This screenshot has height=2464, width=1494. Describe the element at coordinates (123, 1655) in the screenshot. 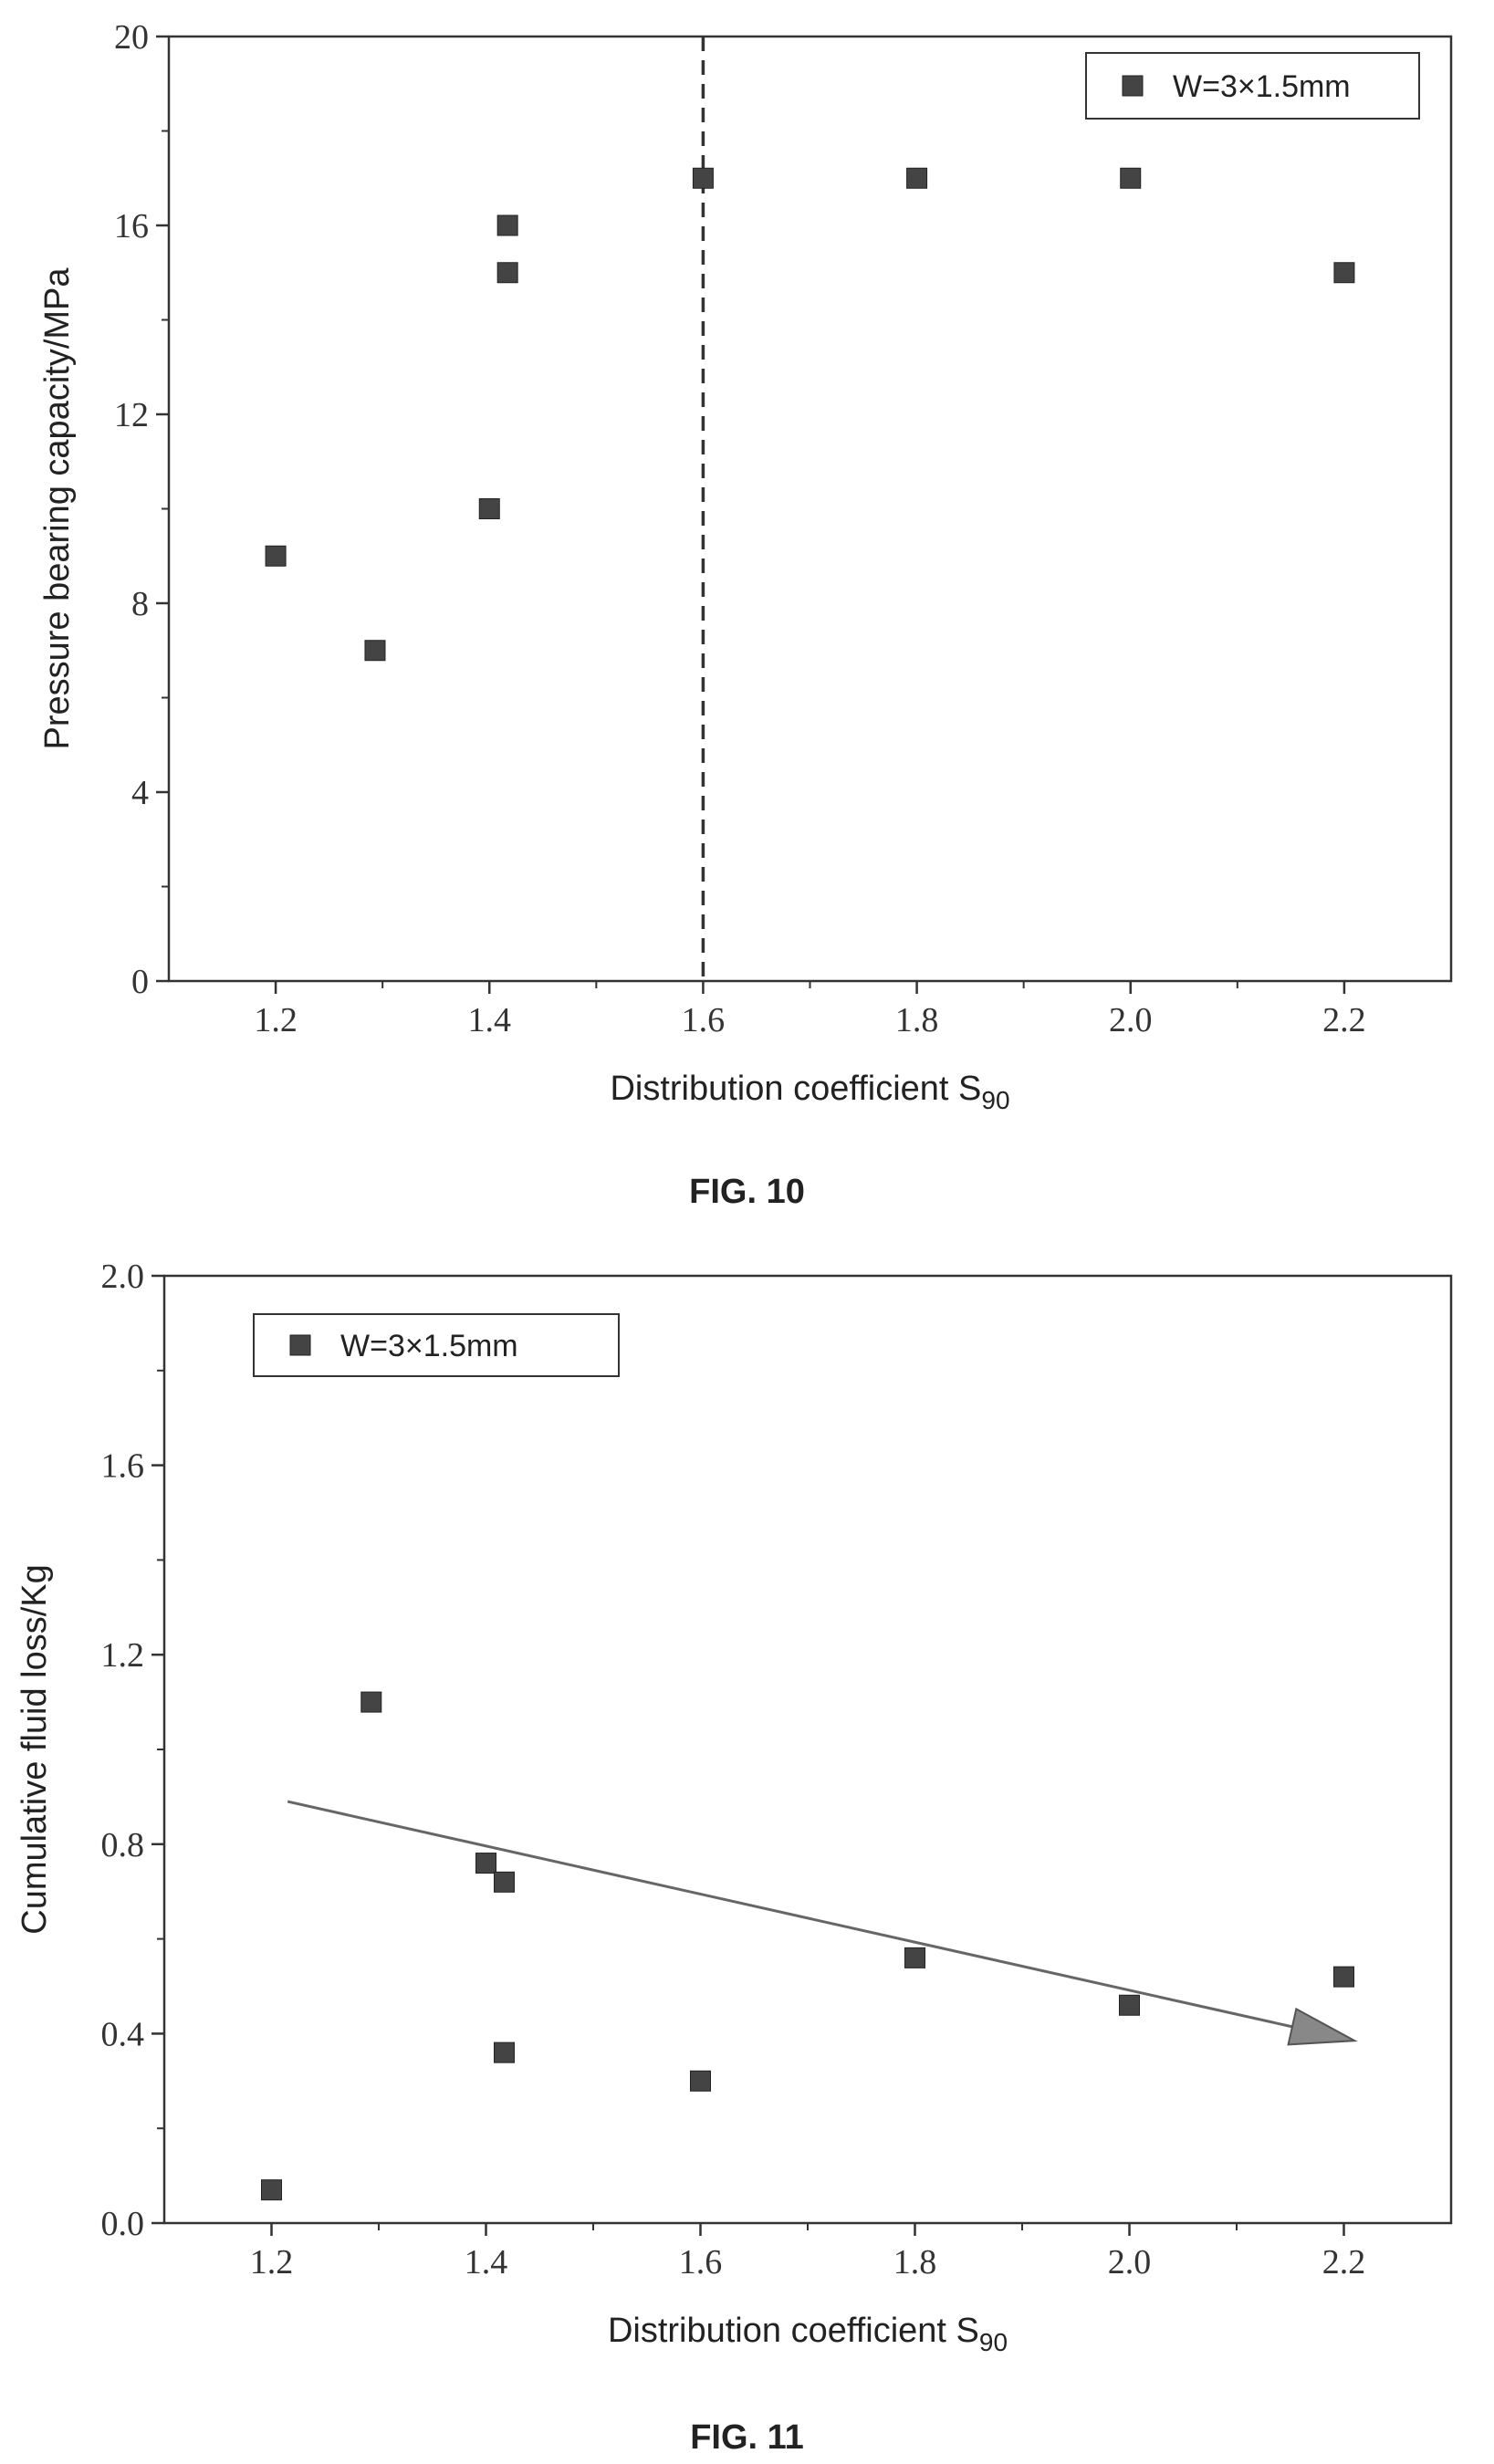

I see `y-tick-label: 1.2` at that location.